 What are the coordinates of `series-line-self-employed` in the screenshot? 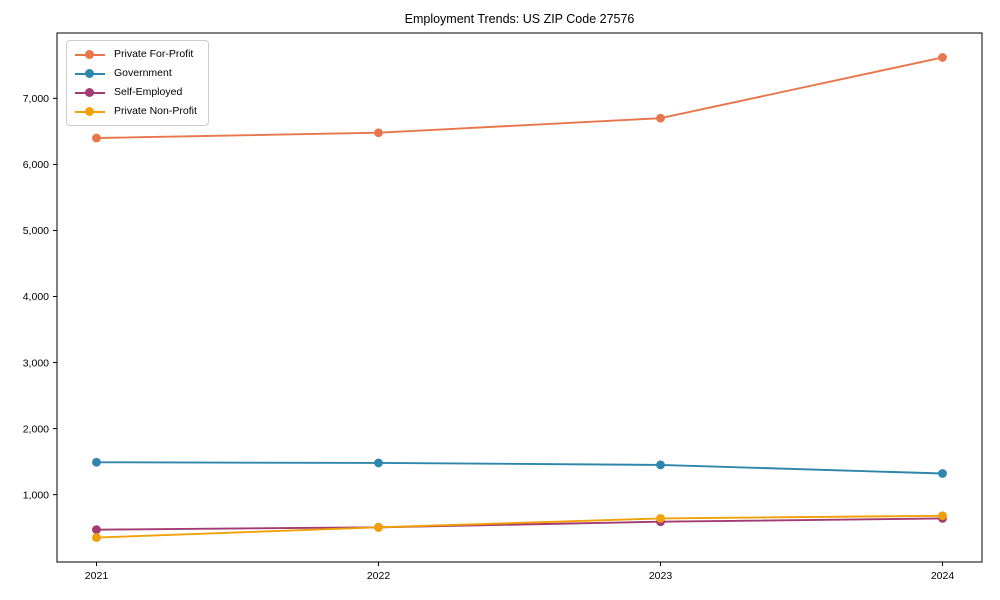 It's located at (519, 524).